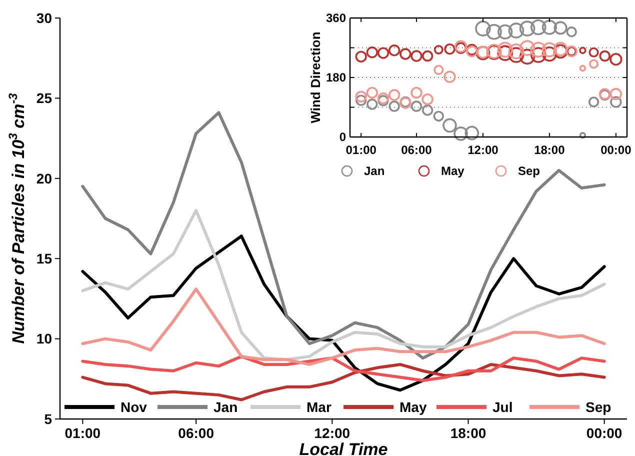 The height and width of the screenshot is (456, 635). Describe the element at coordinates (44, 98) in the screenshot. I see `y-tick-label: 25` at that location.